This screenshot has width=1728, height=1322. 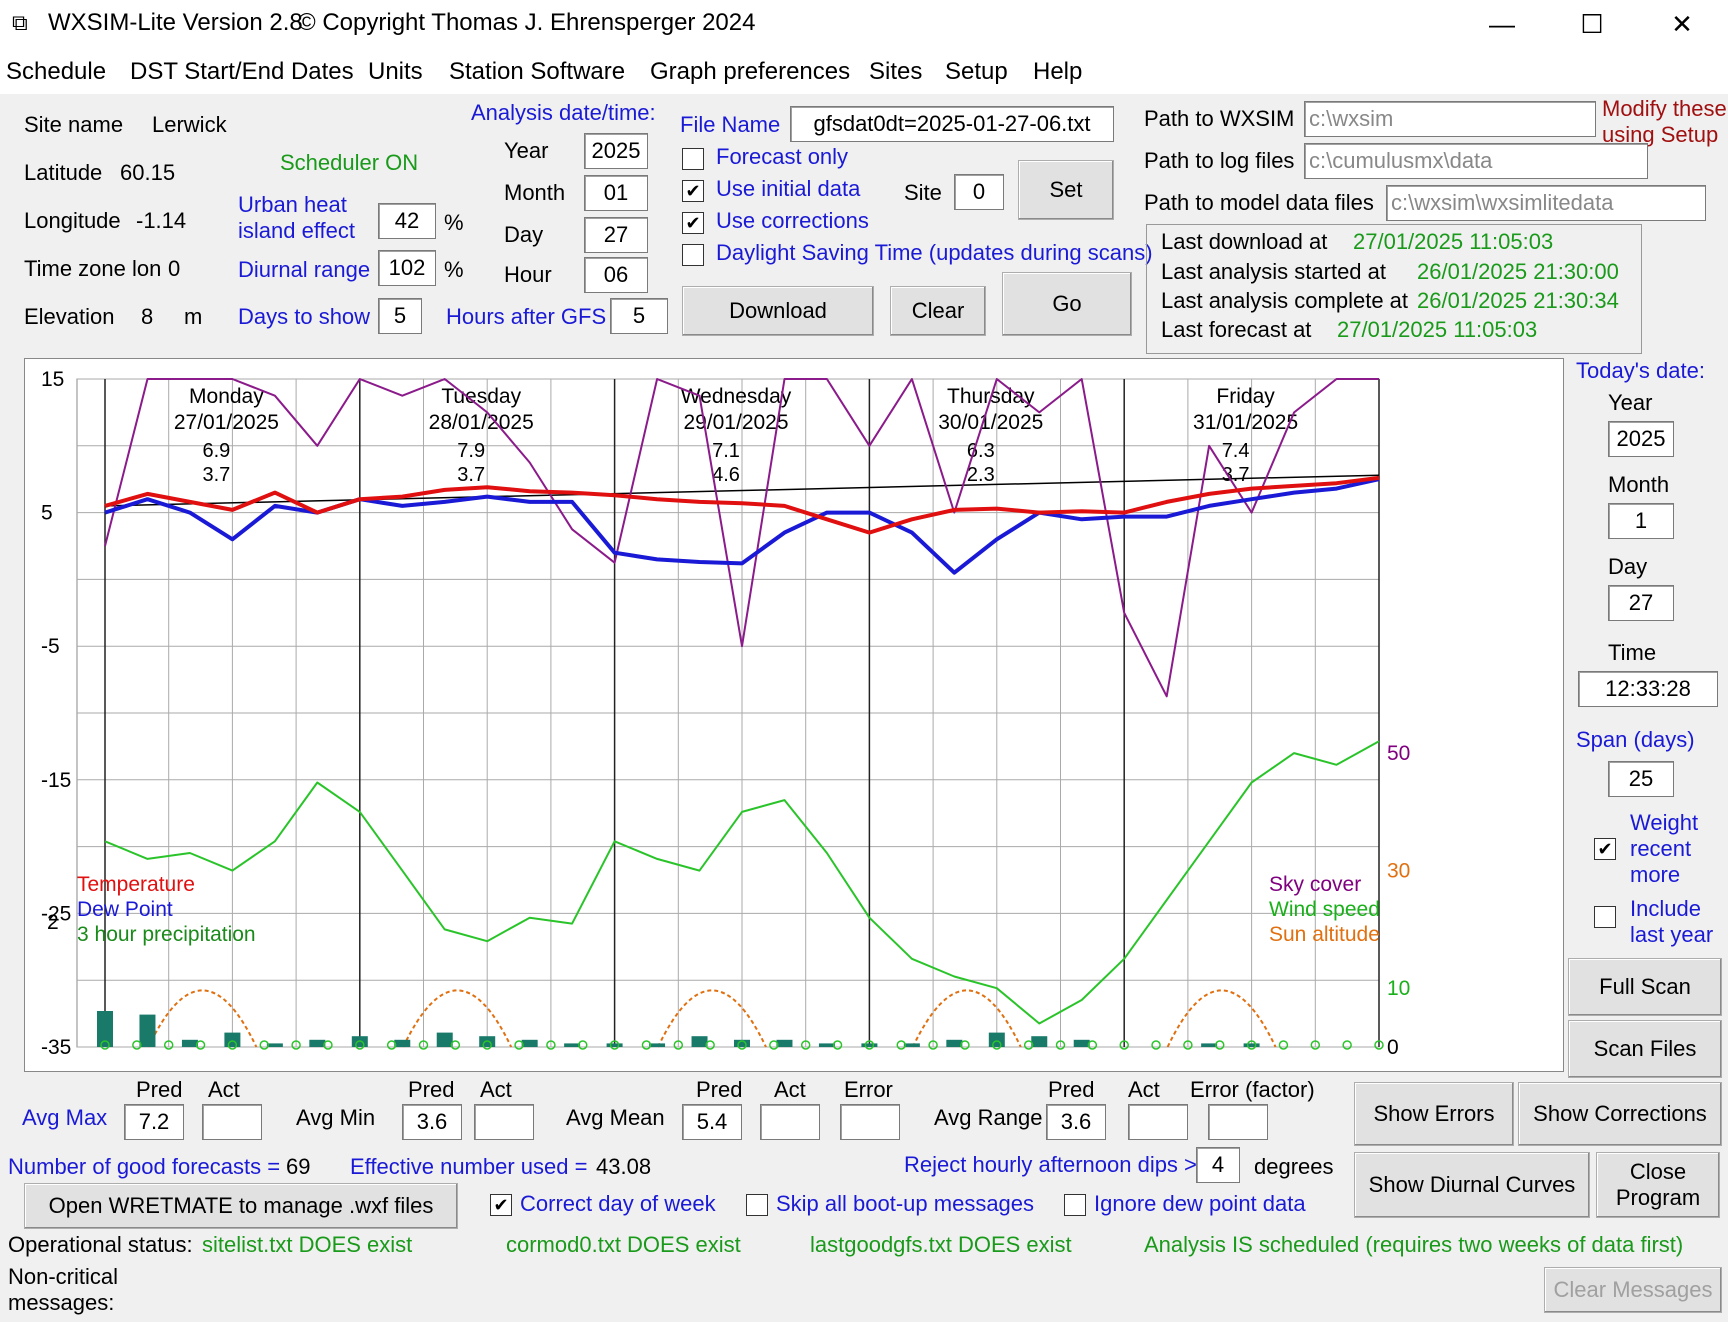 I want to click on avg-mean-error, so click(x=870, y=1122).